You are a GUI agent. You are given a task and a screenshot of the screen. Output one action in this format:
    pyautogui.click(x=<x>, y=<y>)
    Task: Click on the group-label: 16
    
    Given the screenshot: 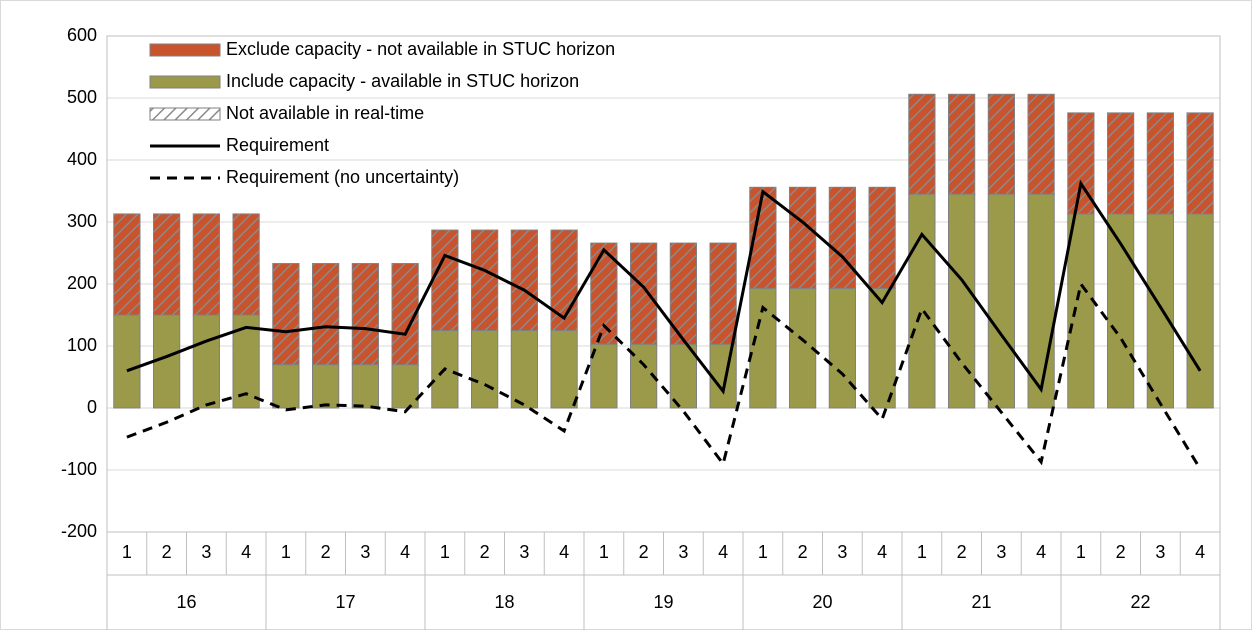 What is the action you would take?
    pyautogui.click(x=186, y=602)
    